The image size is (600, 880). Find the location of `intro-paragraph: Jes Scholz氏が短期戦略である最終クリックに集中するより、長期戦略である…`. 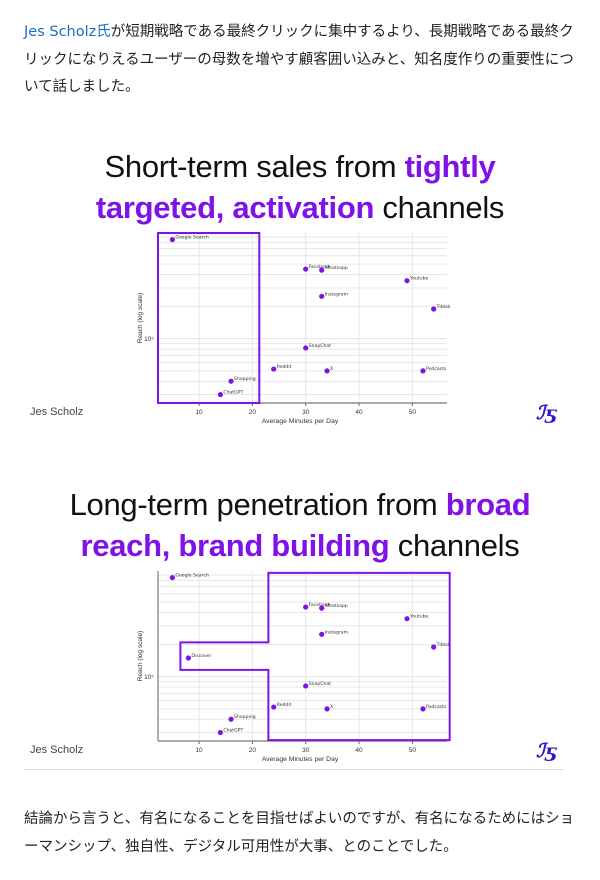

intro-paragraph: Jes Scholz氏が短期戦略である最終クリックに集中するより、長期戦略である… is located at coordinates (302, 60).